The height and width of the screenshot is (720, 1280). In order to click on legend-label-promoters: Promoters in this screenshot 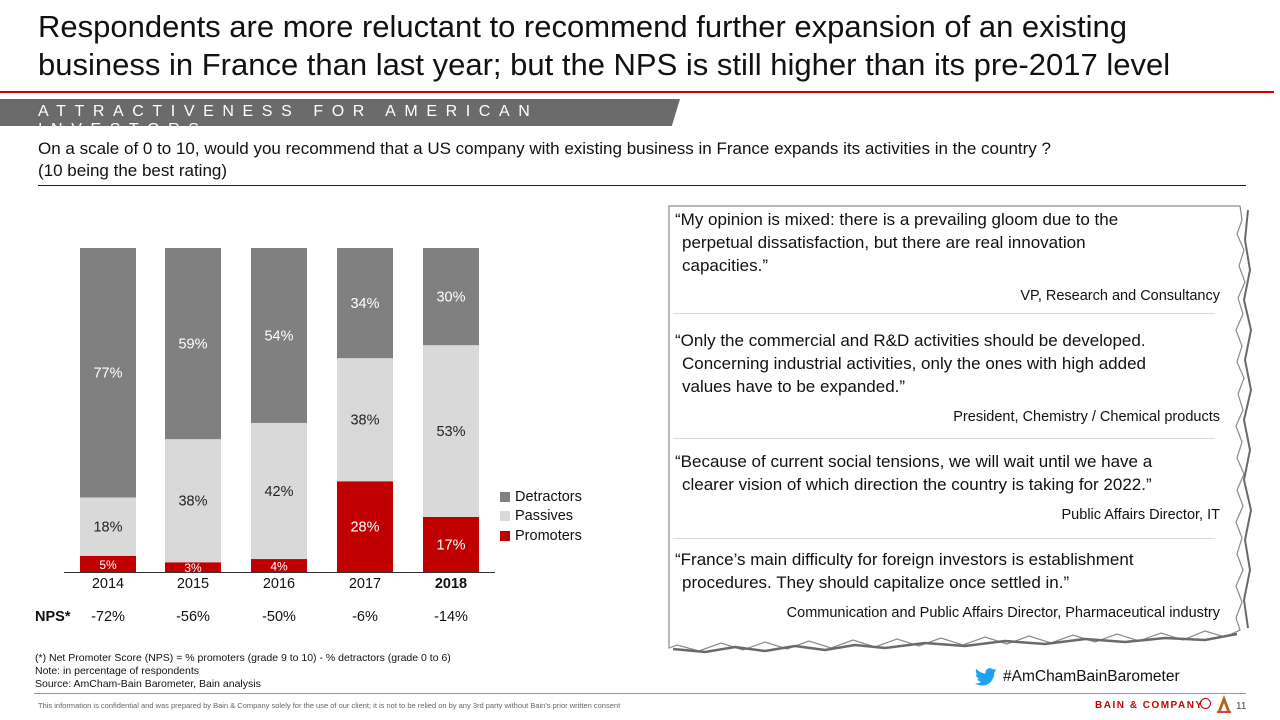, I will do `click(548, 535)`.